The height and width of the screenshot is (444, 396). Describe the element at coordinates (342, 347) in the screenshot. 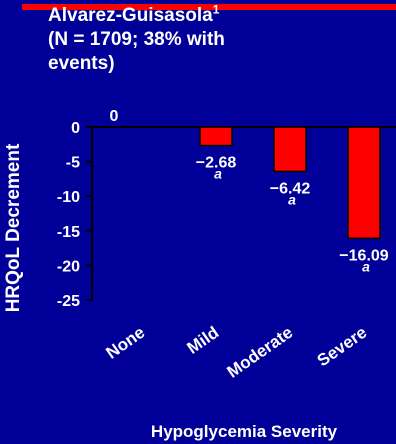

I see `x-tick-label-severe: Severe` at that location.